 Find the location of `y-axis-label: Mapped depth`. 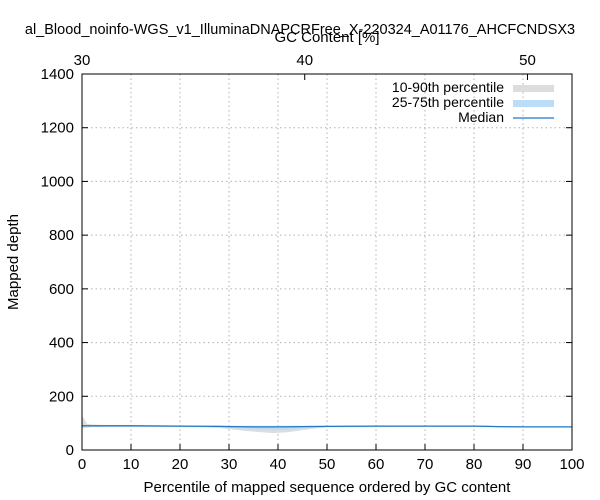

y-axis-label: Mapped depth is located at coordinates (13, 262).